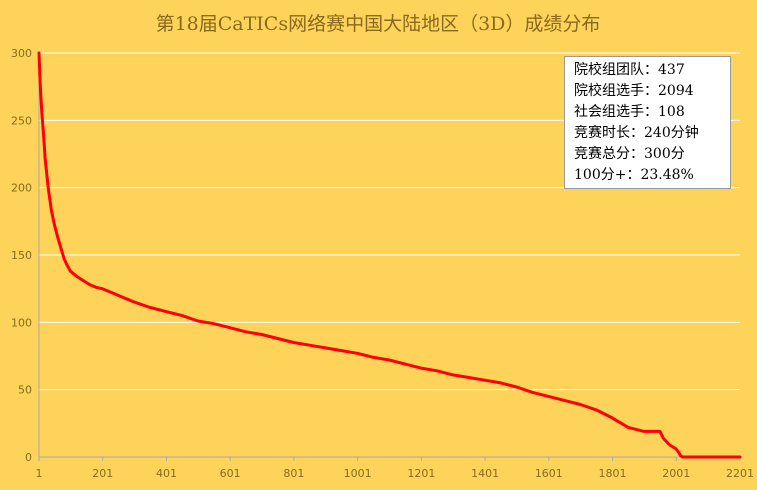 The image size is (757, 490). Describe the element at coordinates (636, 133) in the screenshot. I see `stat-duration: 竞赛时长：240分钟` at that location.